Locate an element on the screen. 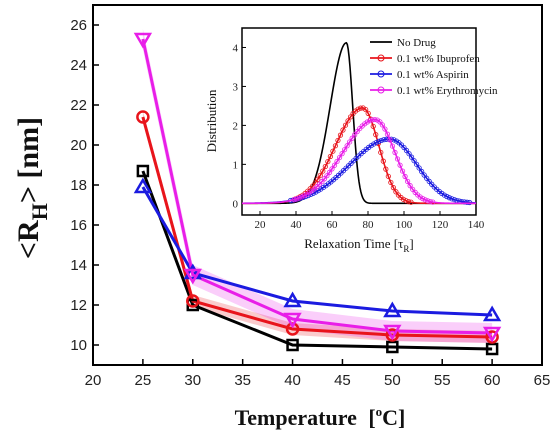 The height and width of the screenshot is (439, 550). y-axis-title-post: > [nm] is located at coordinates (28, 160).